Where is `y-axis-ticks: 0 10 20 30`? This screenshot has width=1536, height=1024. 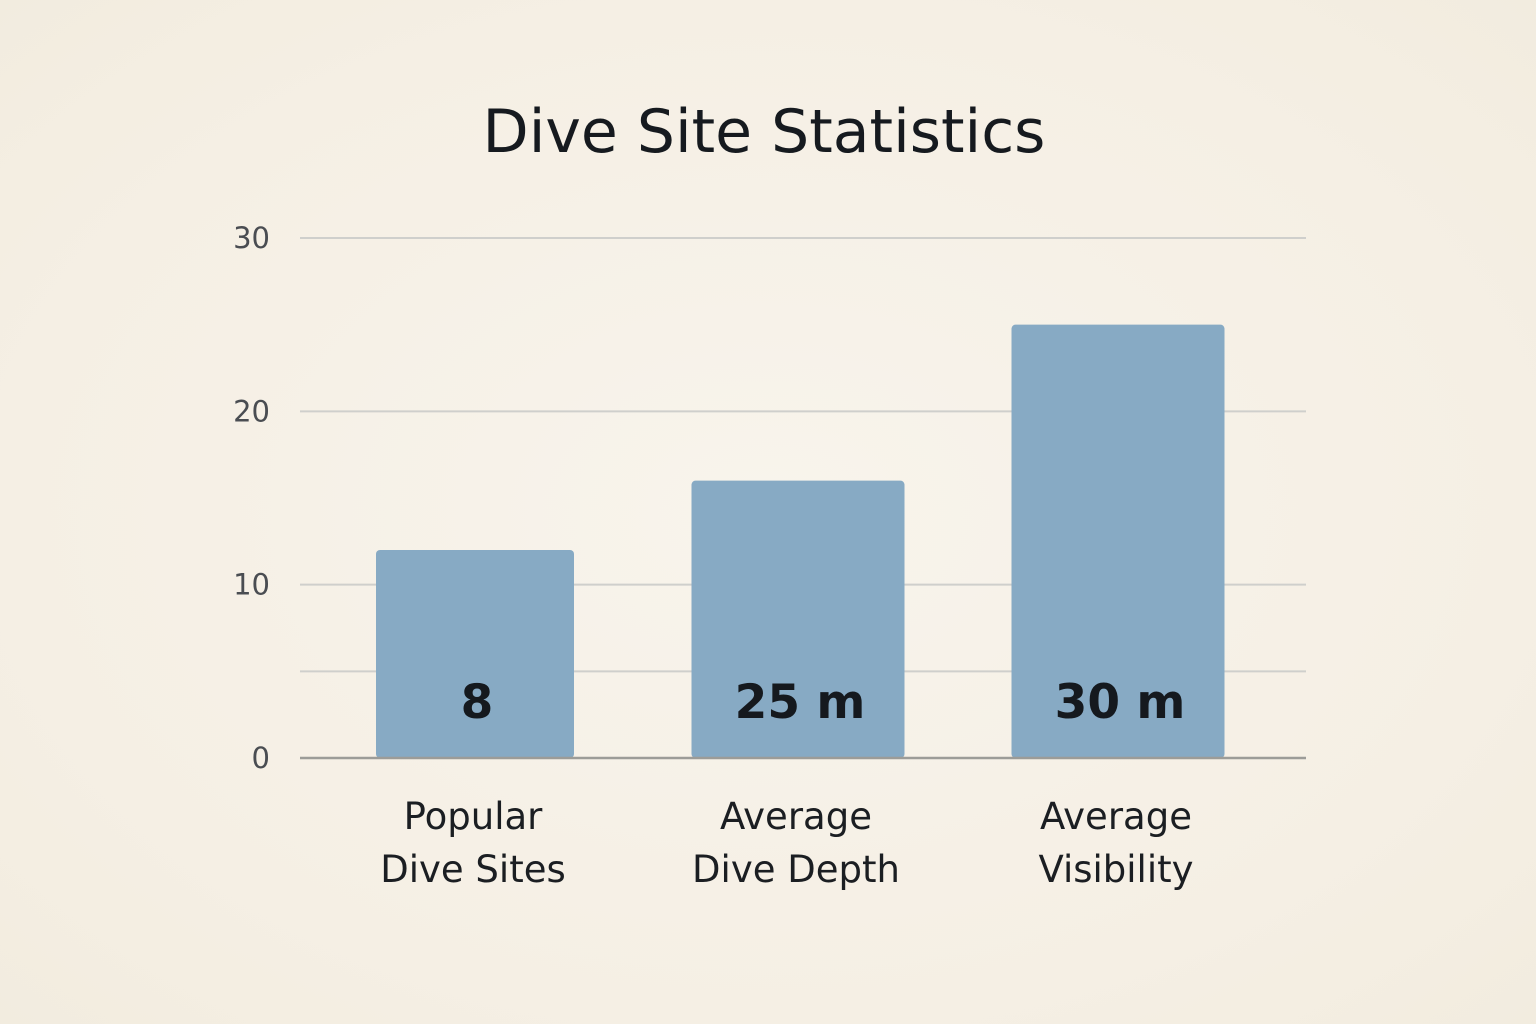 y-axis-ticks: 0 10 20 30 is located at coordinates (251, 498).